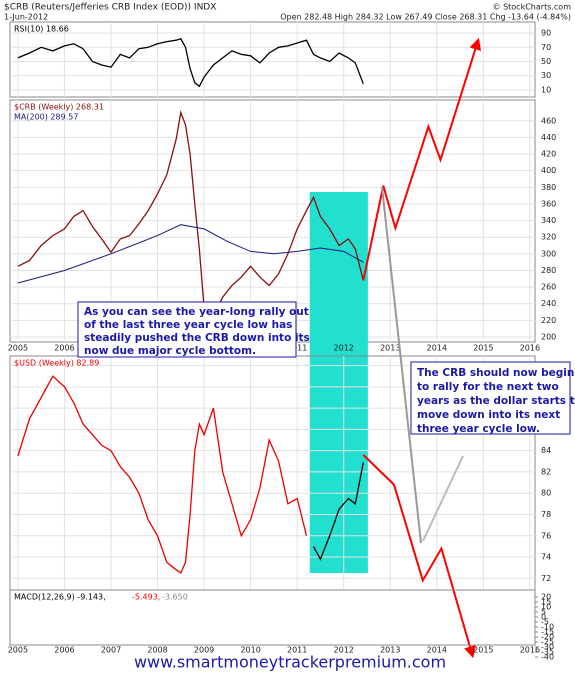  What do you see at coordinates (546, 33) in the screenshot?
I see `y-tick-label: 90` at bounding box center [546, 33].